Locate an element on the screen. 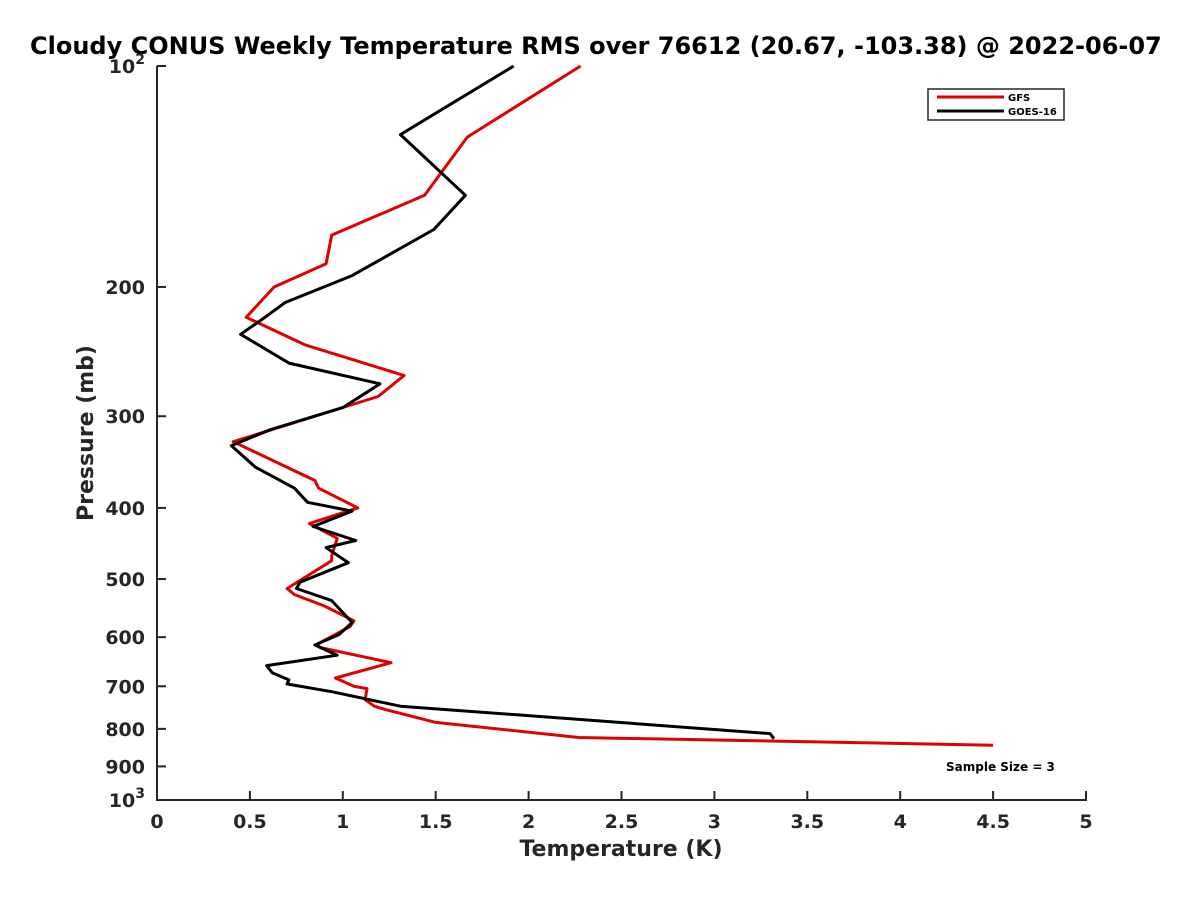  y-tick-label: 200 is located at coordinates (125, 288).